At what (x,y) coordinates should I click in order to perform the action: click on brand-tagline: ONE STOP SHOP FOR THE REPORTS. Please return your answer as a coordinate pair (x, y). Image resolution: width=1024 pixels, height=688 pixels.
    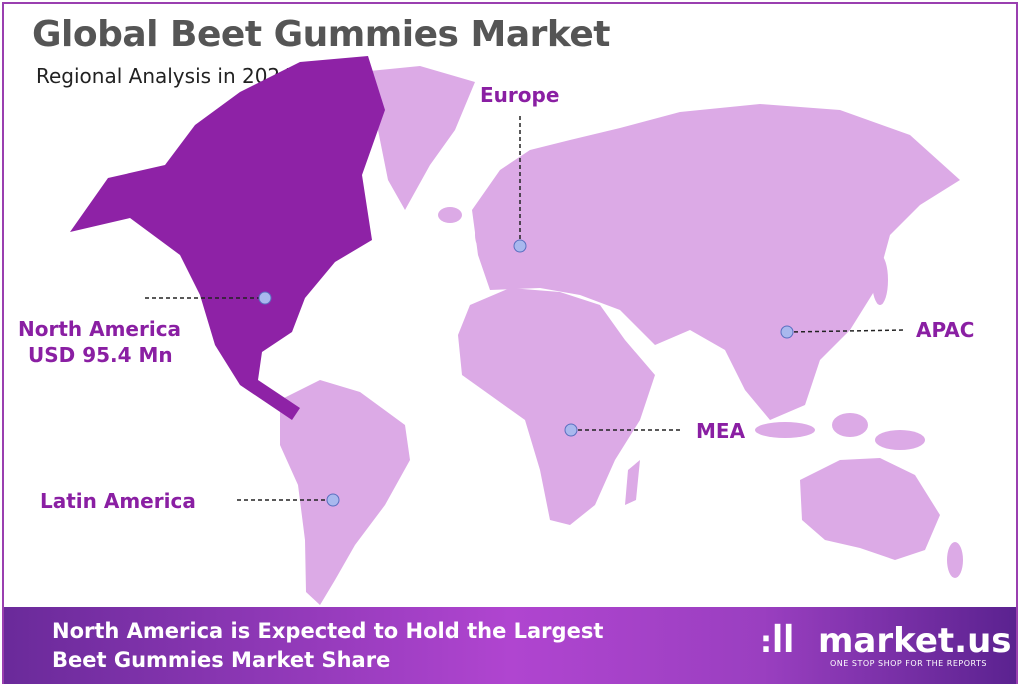
    Looking at the image, I should click on (908, 663).